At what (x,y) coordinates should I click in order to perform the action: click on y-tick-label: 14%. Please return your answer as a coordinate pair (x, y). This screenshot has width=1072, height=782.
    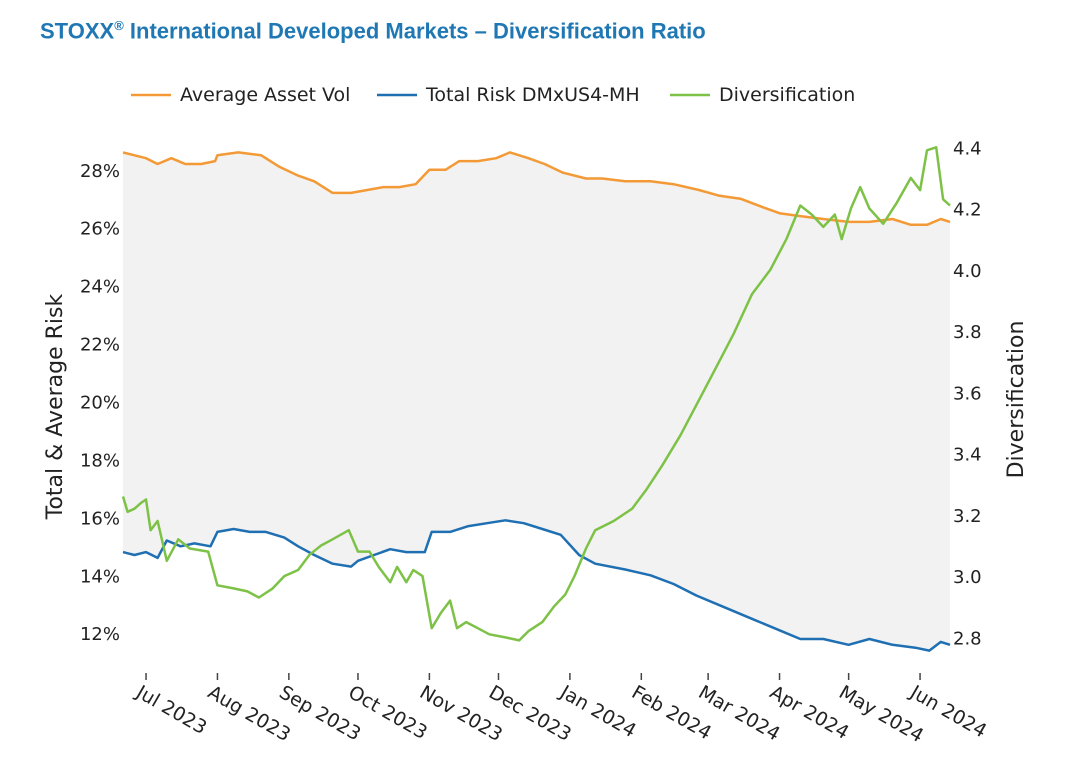
    Looking at the image, I should click on (100, 576).